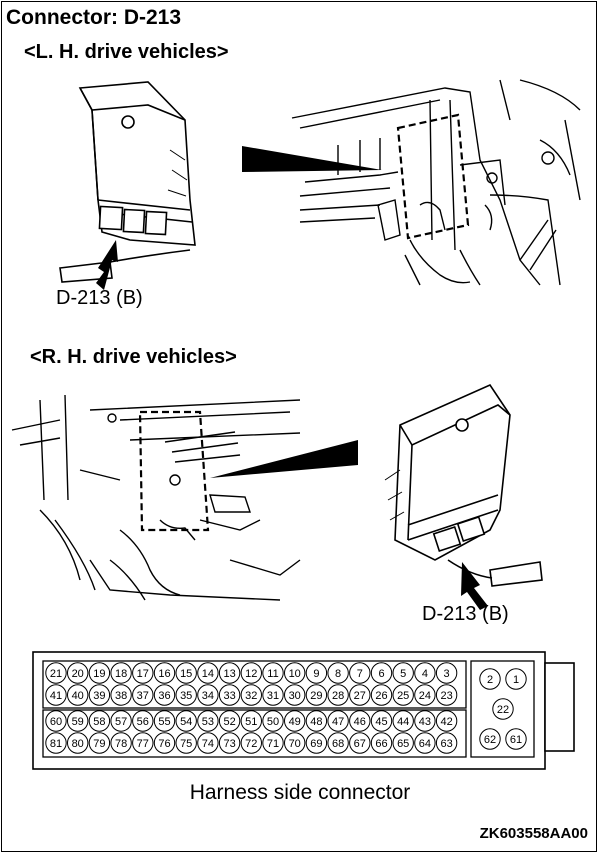  What do you see at coordinates (229, 722) in the screenshot?
I see `pin-label-52: 52` at bounding box center [229, 722].